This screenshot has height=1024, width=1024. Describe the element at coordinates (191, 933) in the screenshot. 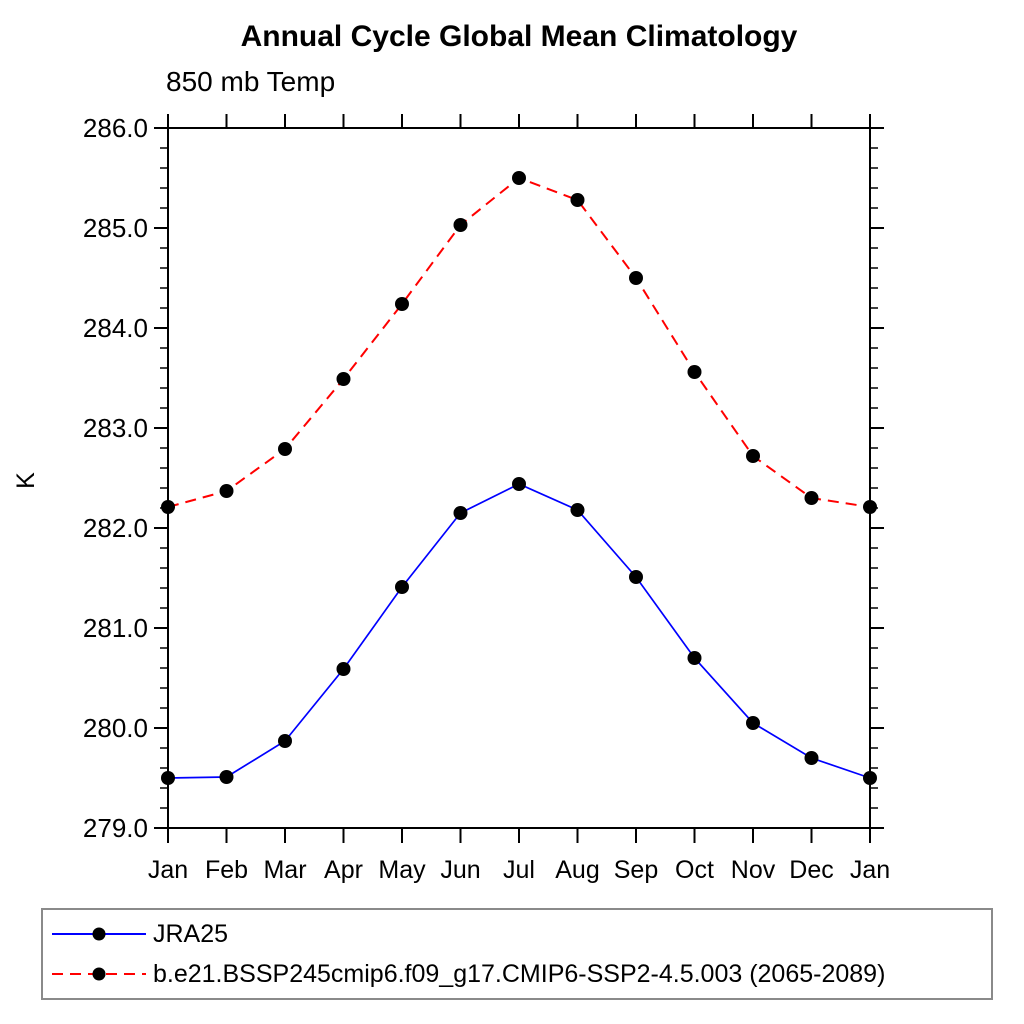

I see `legend-label: JRA25` at that location.